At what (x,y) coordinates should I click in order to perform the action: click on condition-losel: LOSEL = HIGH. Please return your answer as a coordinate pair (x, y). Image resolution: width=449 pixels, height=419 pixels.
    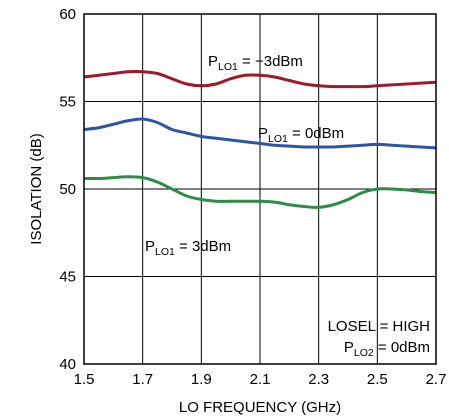
    Looking at the image, I should click on (379, 326).